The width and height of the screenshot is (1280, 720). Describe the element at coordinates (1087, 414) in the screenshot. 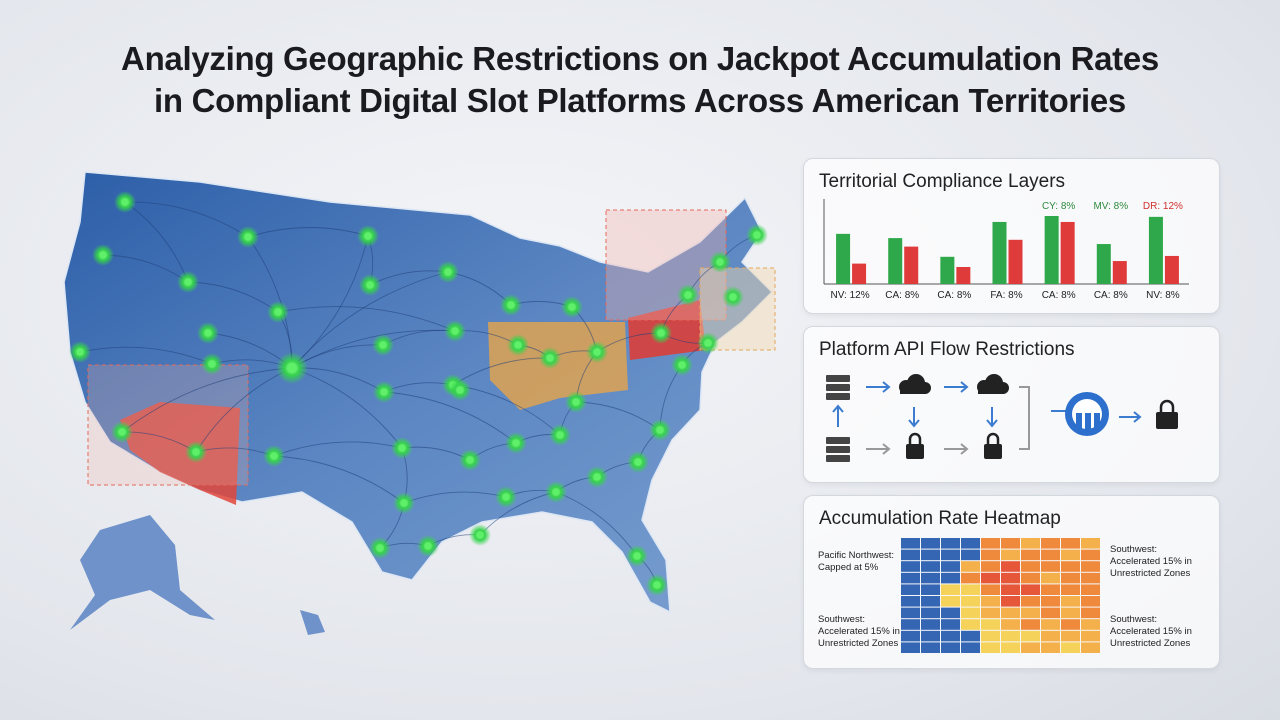

I see `gateway-icon` at that location.